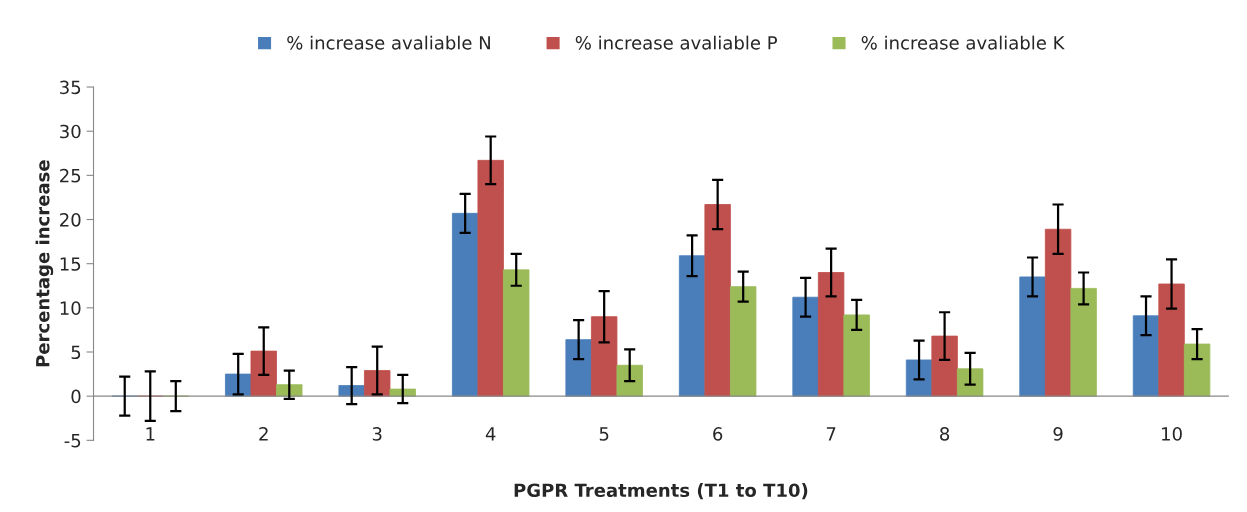  I want to click on x-tick-label: 9, so click(1058, 434).